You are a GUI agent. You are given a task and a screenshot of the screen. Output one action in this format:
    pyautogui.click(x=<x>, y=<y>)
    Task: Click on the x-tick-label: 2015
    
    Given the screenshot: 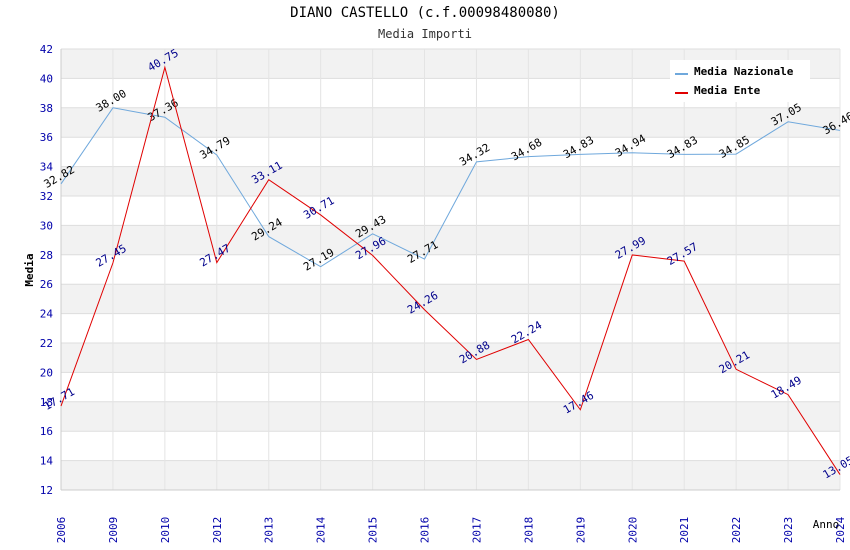 What is the action you would take?
    pyautogui.click(x=373, y=530)
    